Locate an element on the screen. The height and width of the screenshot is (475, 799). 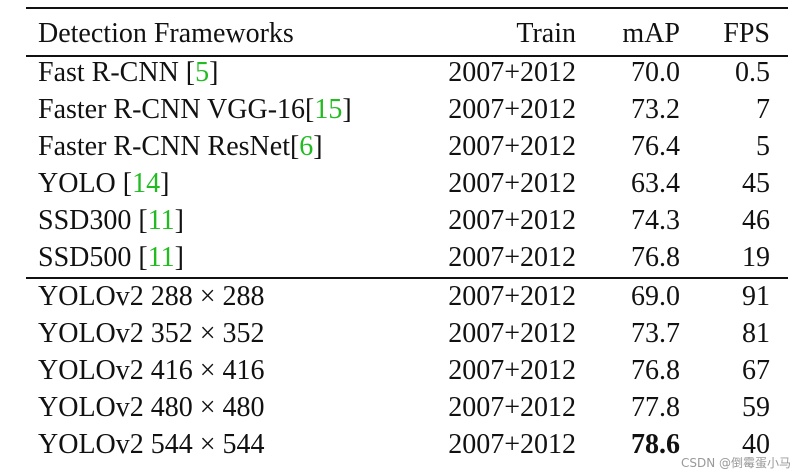
framework-cell: YOLOv2 416 × 416 is located at coordinates (228, 371).